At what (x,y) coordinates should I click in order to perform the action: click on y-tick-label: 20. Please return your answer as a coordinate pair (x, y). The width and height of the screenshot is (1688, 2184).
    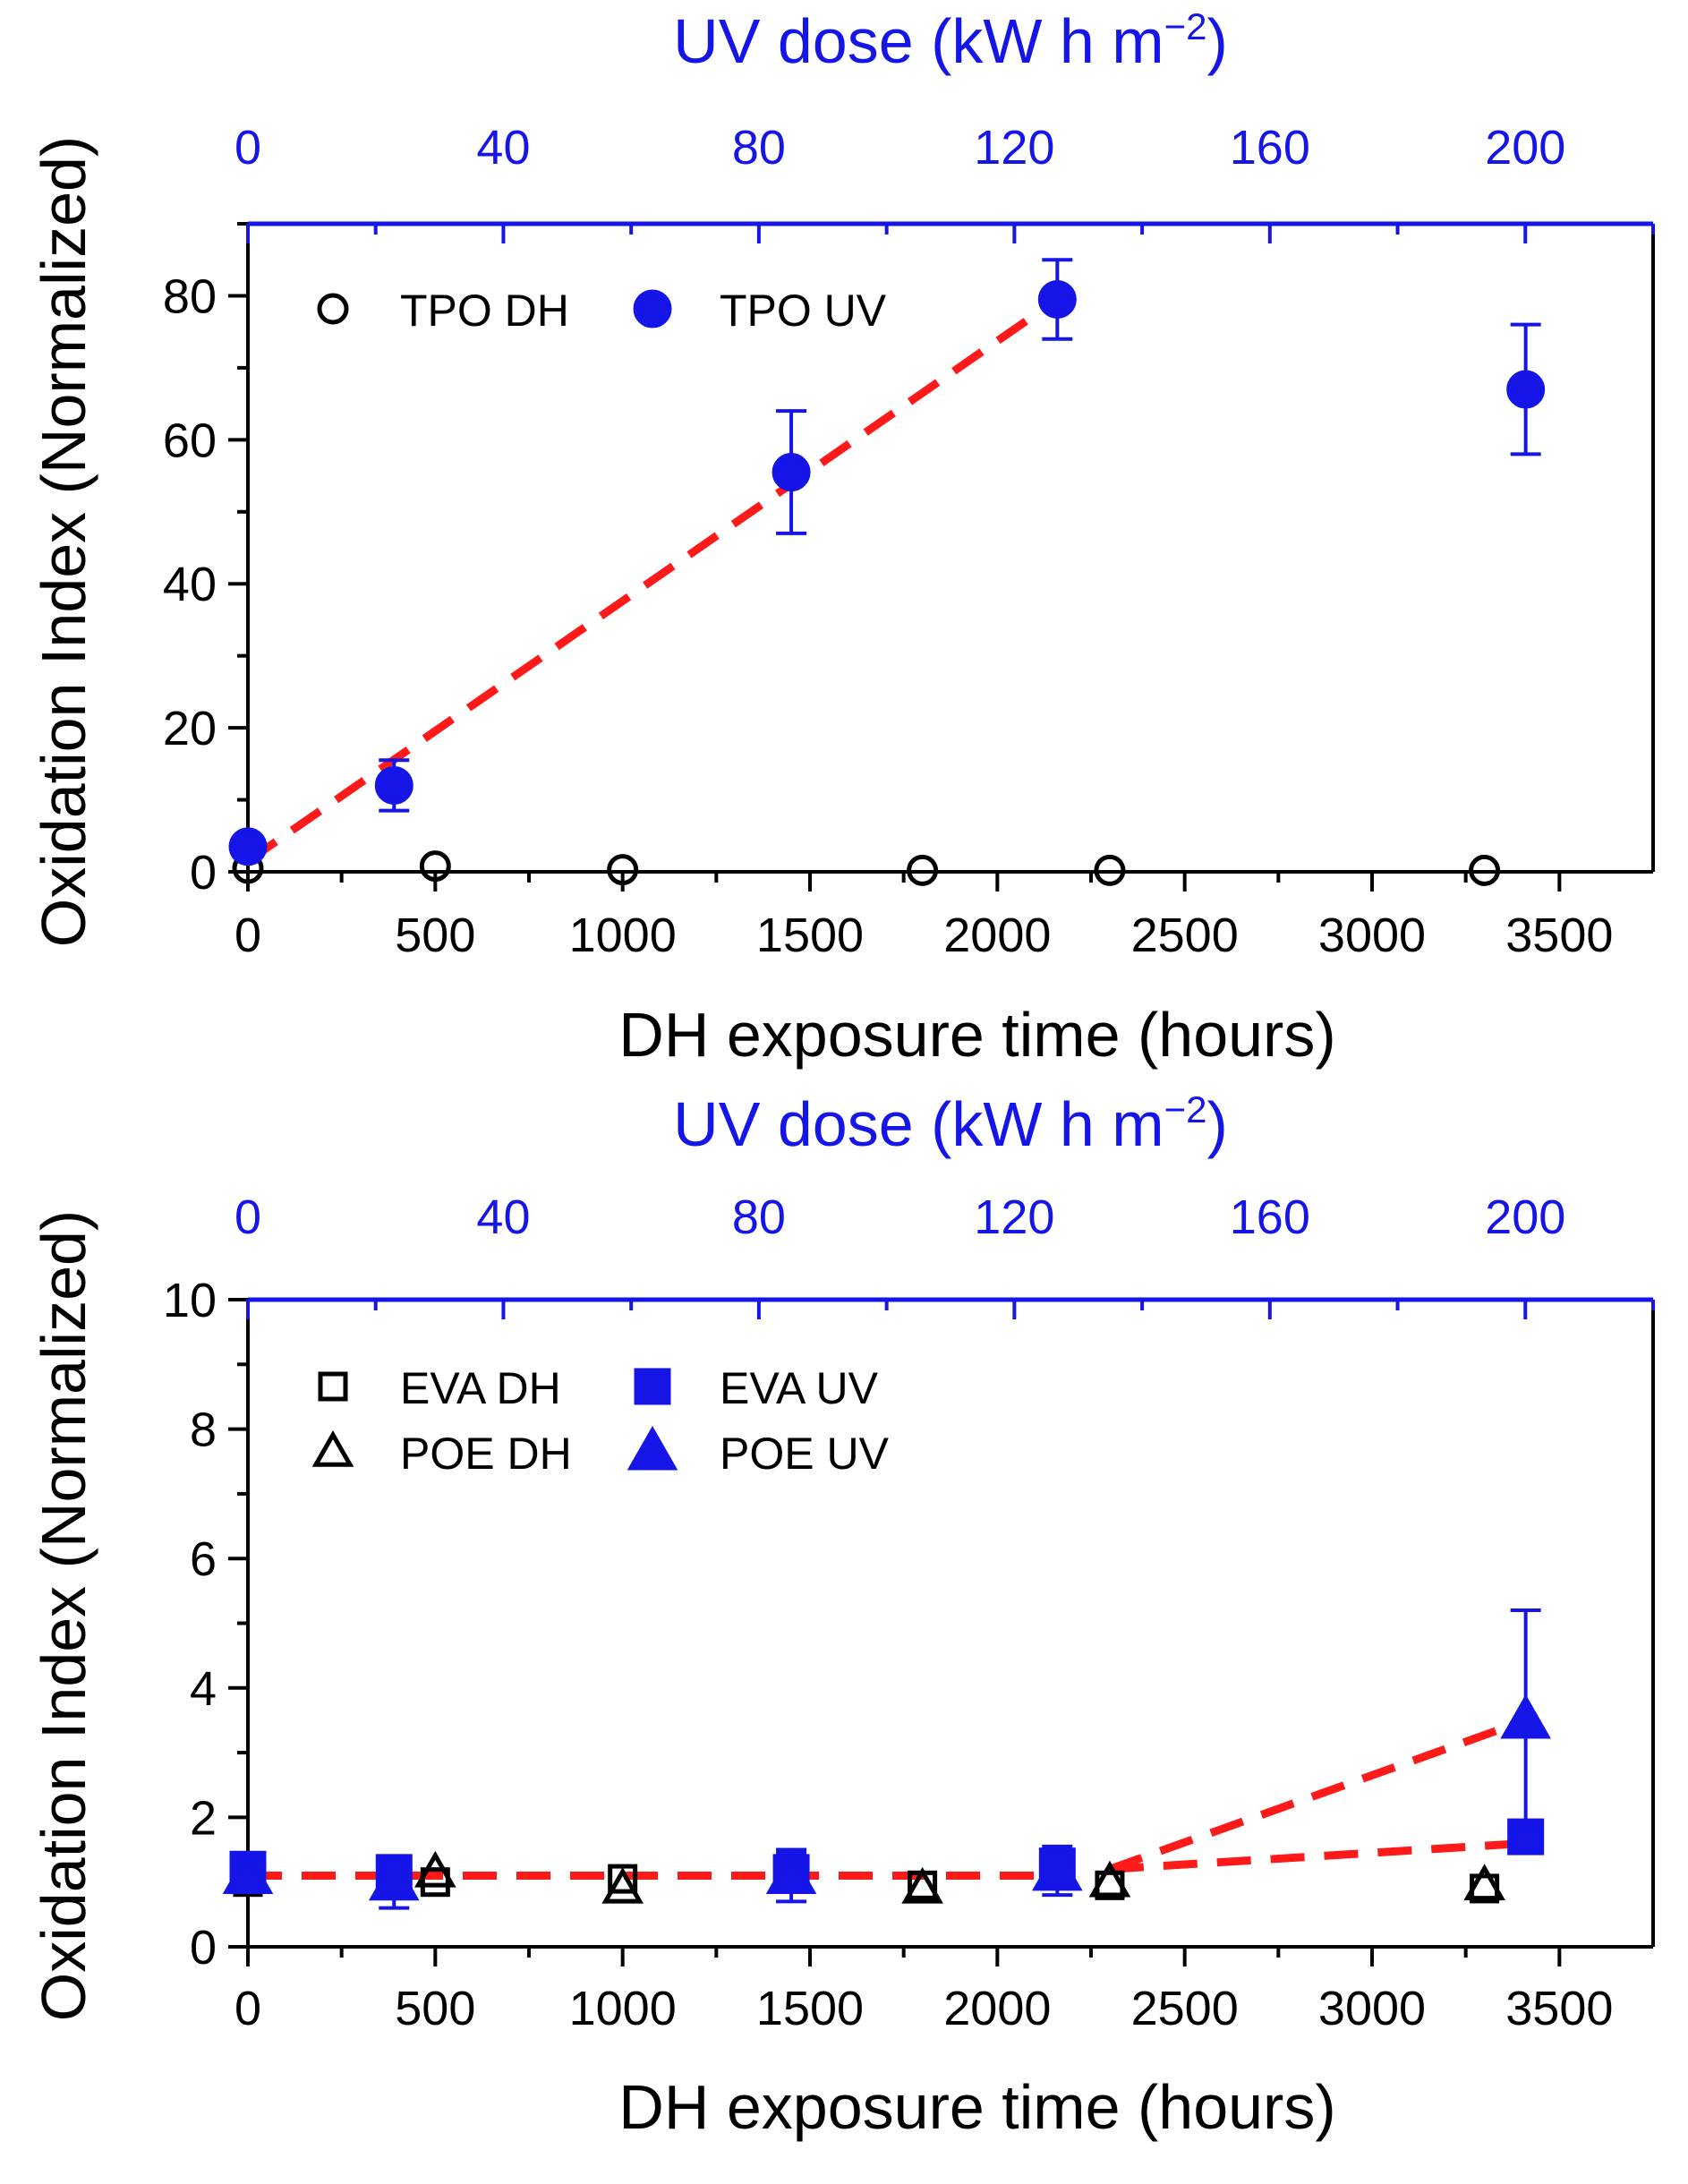
    Looking at the image, I should click on (190, 728).